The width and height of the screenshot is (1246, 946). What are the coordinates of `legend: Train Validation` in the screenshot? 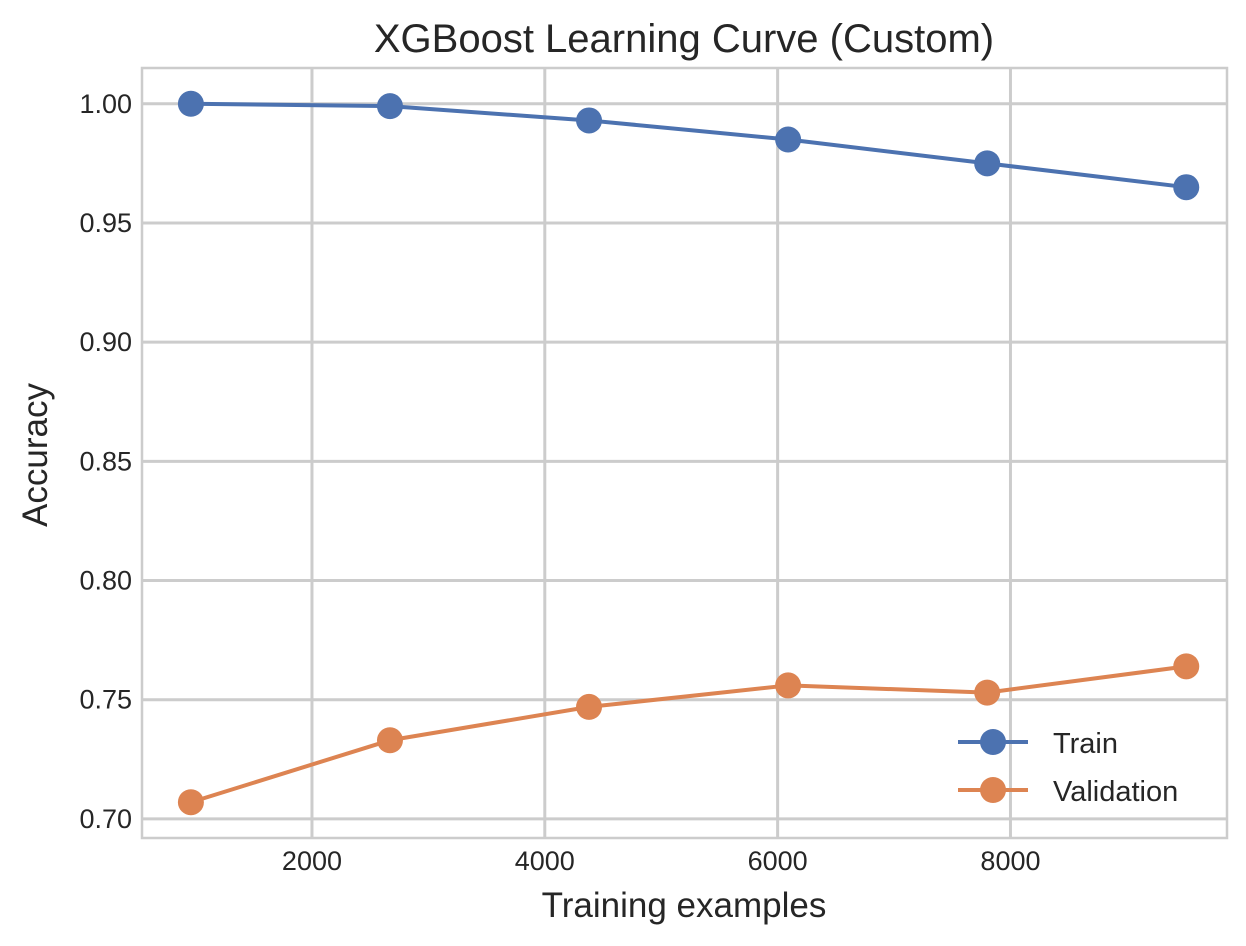 It's located at (1068, 768).